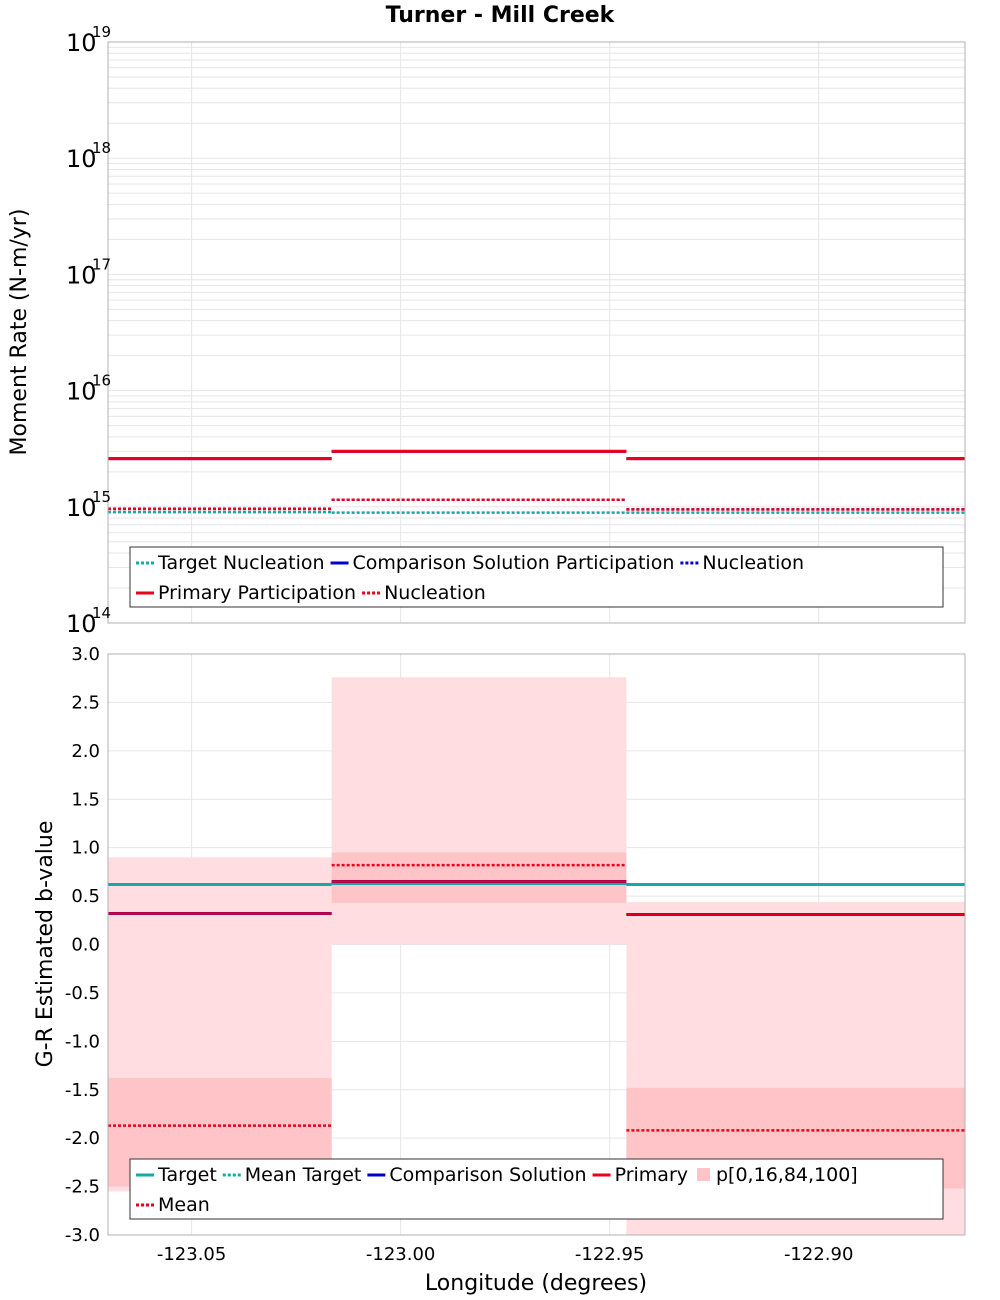 The image size is (1000, 1300). Describe the element at coordinates (505, 1254) in the screenshot. I see `bottom-x-ticks: -123.05 -123.00 -122.95 -122.90` at that location.